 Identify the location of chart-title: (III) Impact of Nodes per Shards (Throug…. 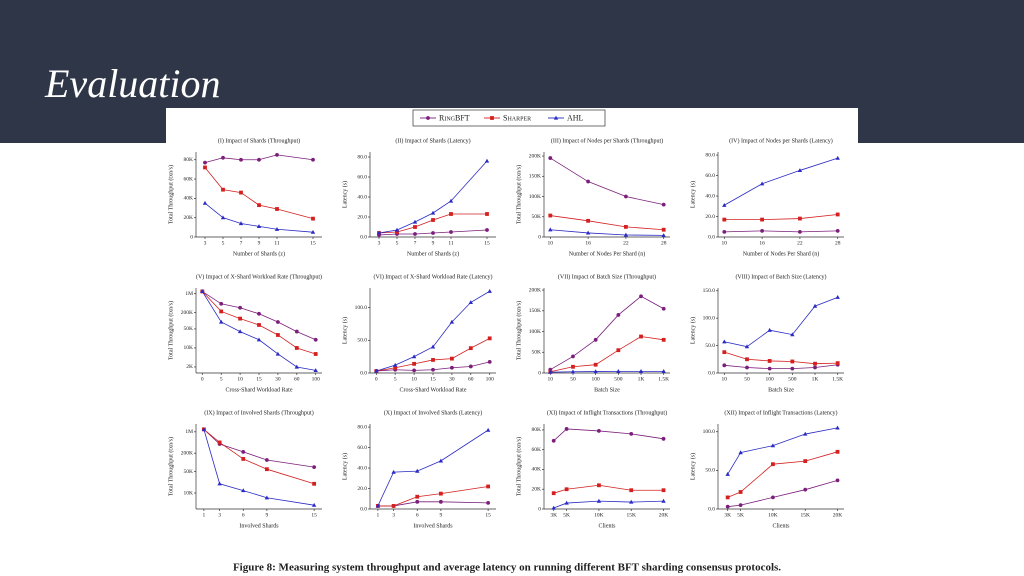
(607, 140).